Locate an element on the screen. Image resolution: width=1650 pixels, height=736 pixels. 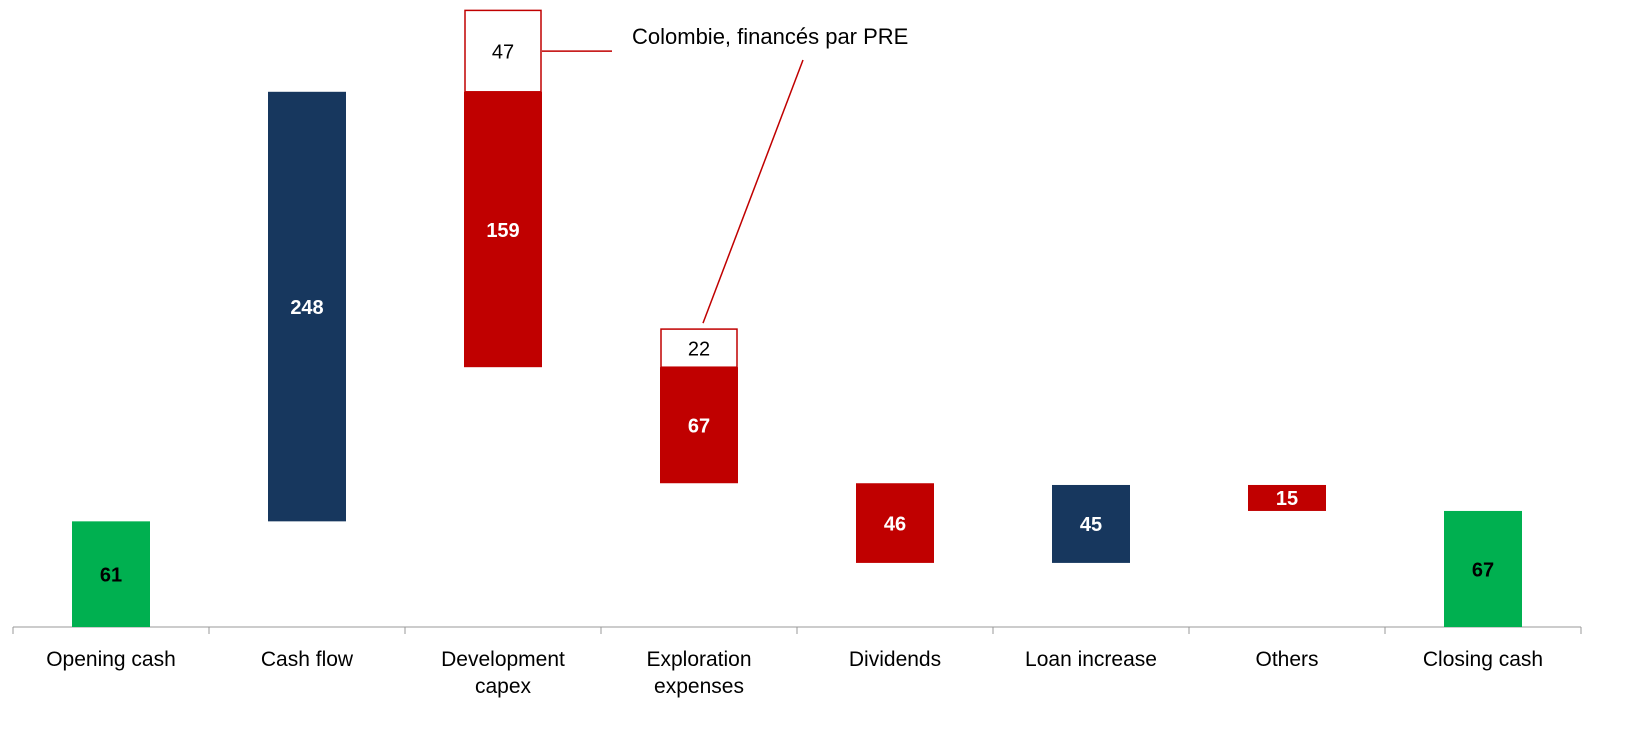
x-tick-label: Loan increase is located at coordinates (1091, 659).